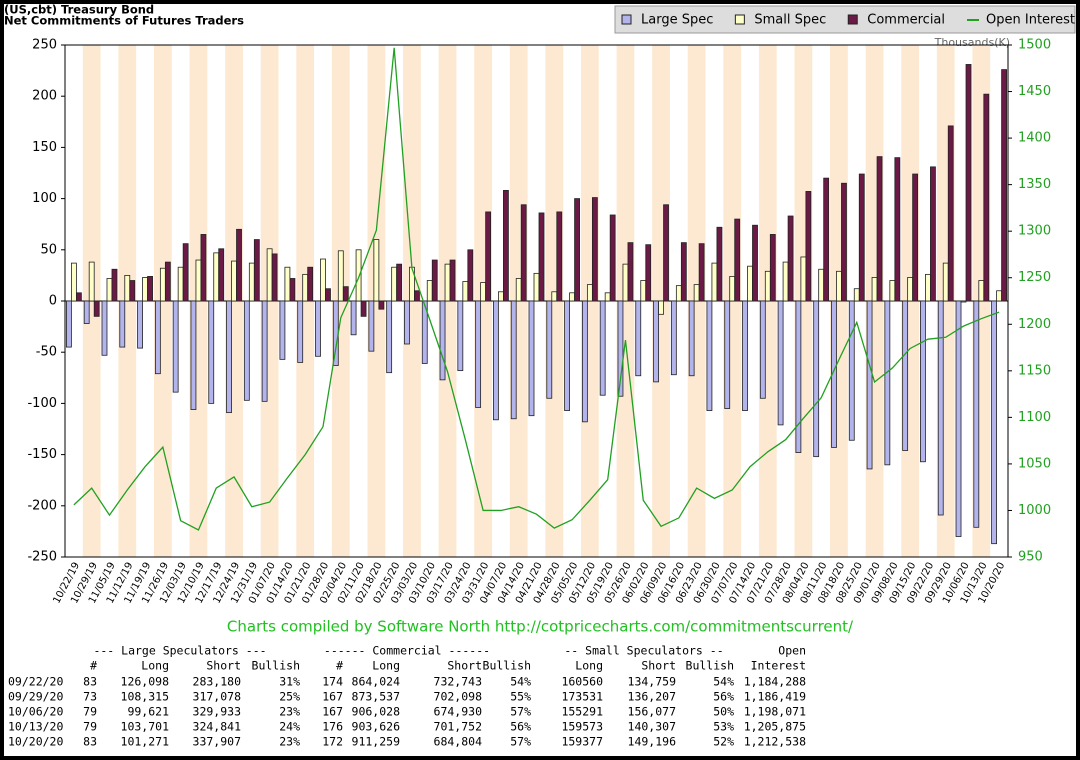  What do you see at coordinates (42, 454) in the screenshot?
I see `y-tick-label: -150` at bounding box center [42, 454].